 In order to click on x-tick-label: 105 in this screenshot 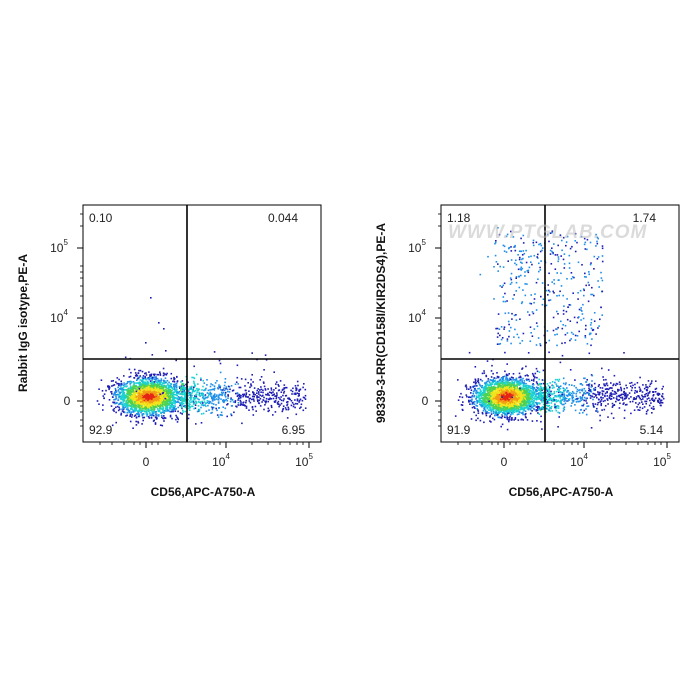, I will do `click(304, 460)`.